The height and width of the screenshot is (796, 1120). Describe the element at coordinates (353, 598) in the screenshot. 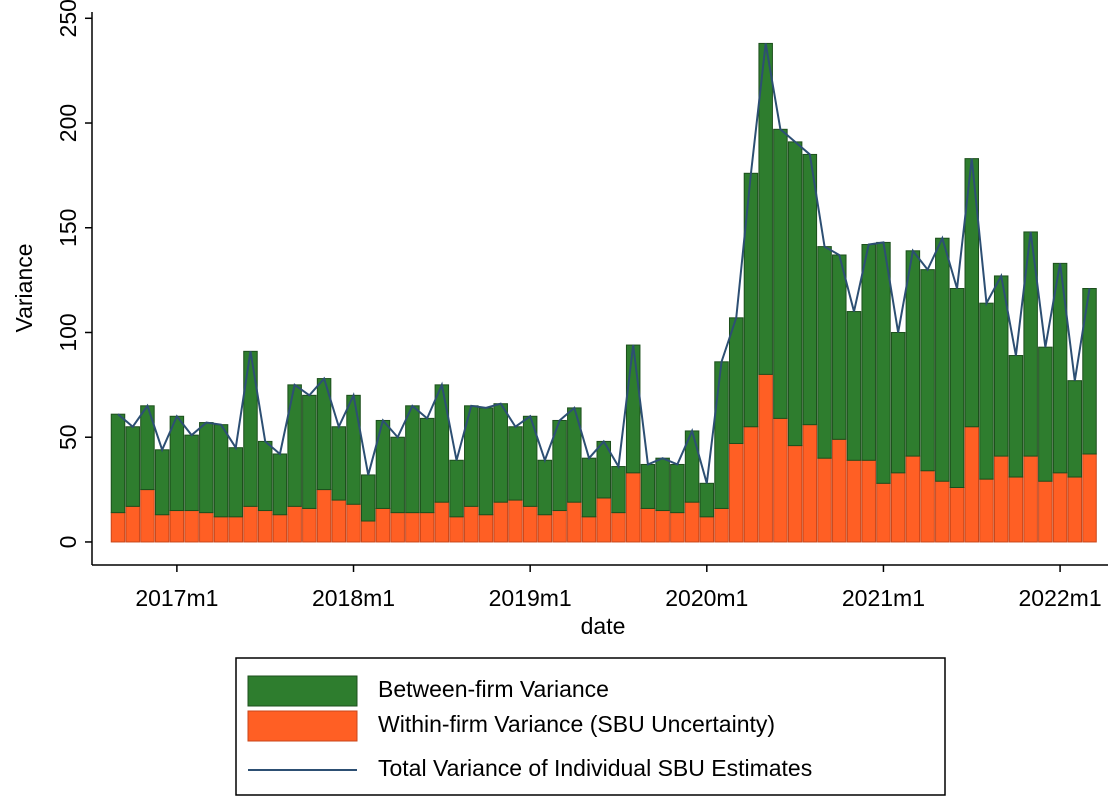

I see `x-tick-label: 2018m1` at that location.